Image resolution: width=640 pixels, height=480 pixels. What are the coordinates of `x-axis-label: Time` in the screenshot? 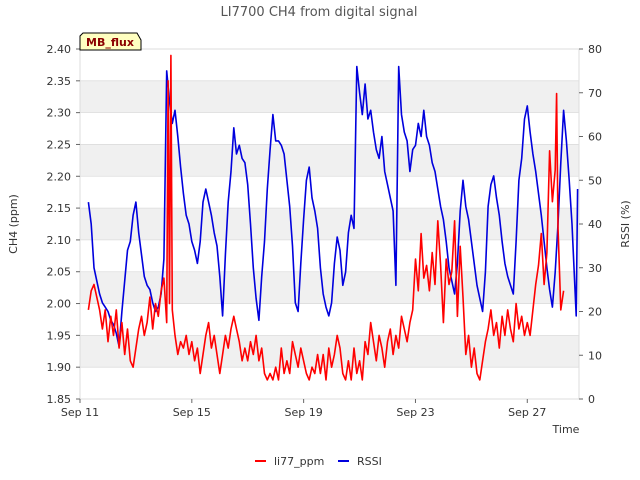 It's located at (566, 429).